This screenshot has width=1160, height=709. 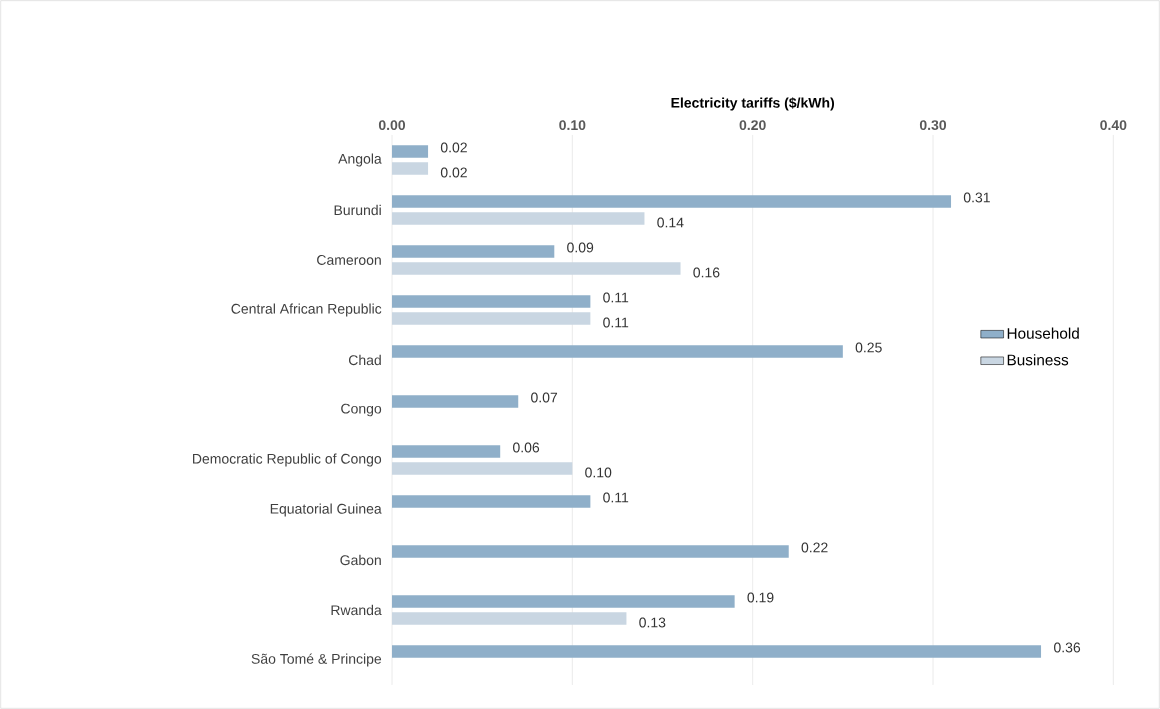 I want to click on data-label: 0.06, so click(x=526, y=447).